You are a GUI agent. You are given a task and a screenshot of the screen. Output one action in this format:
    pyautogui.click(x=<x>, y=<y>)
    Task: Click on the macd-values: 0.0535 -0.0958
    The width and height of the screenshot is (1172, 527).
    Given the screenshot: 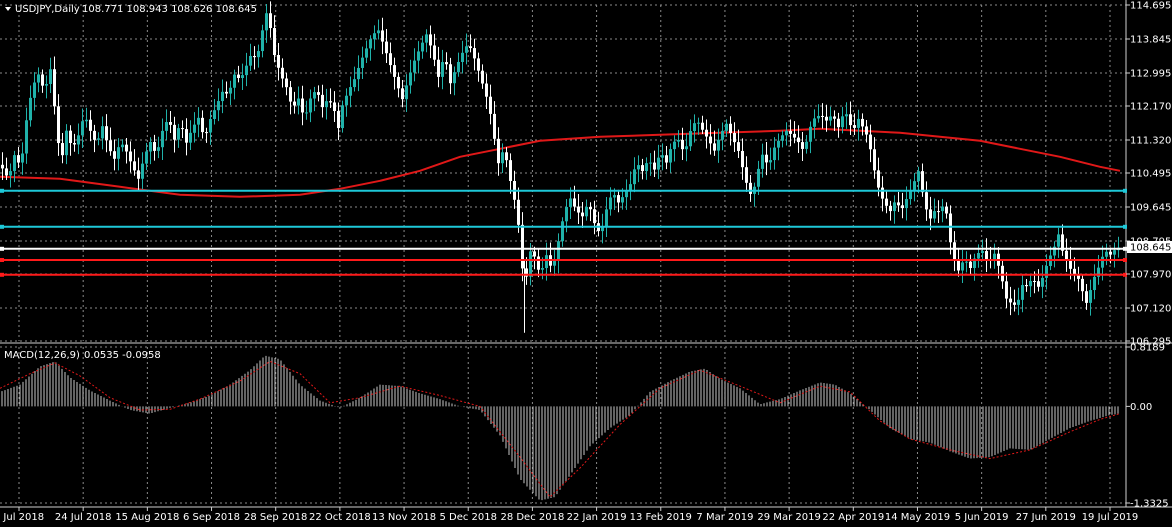 What is the action you would take?
    pyautogui.click(x=122, y=355)
    